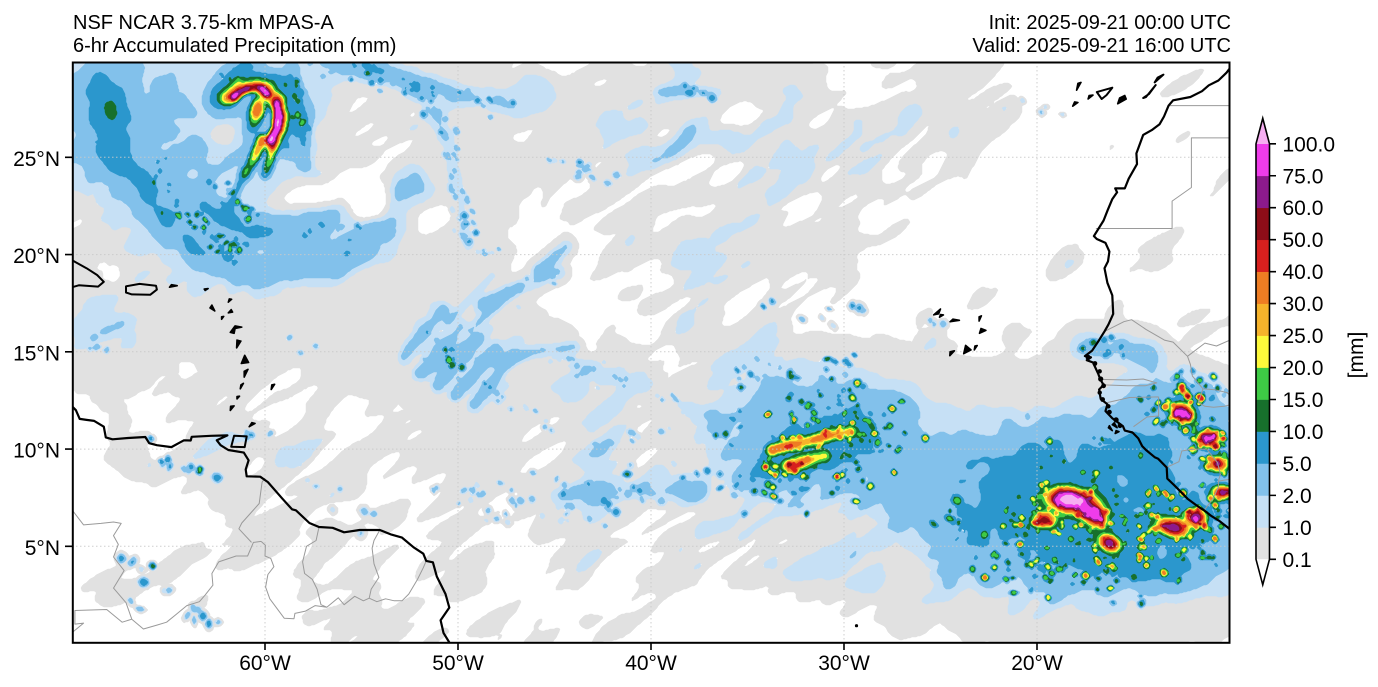  I want to click on svg-text: 5.0, so click(1297, 464).